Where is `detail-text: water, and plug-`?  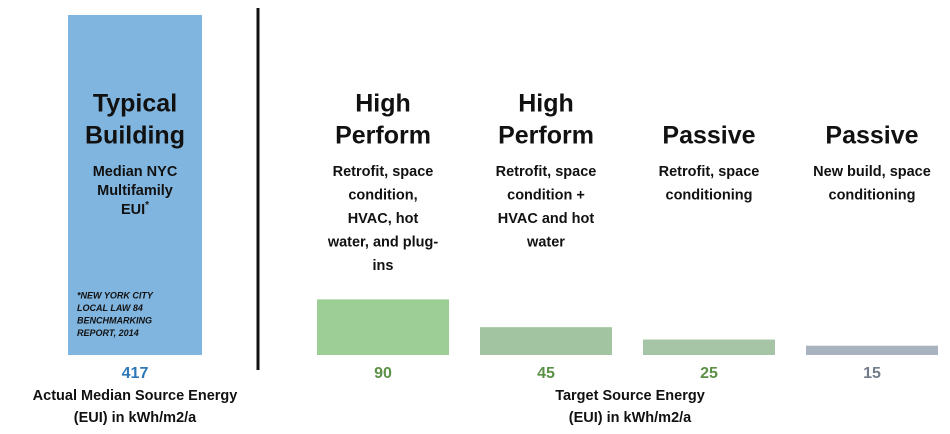 detail-text: water, and plug- is located at coordinates (383, 242).